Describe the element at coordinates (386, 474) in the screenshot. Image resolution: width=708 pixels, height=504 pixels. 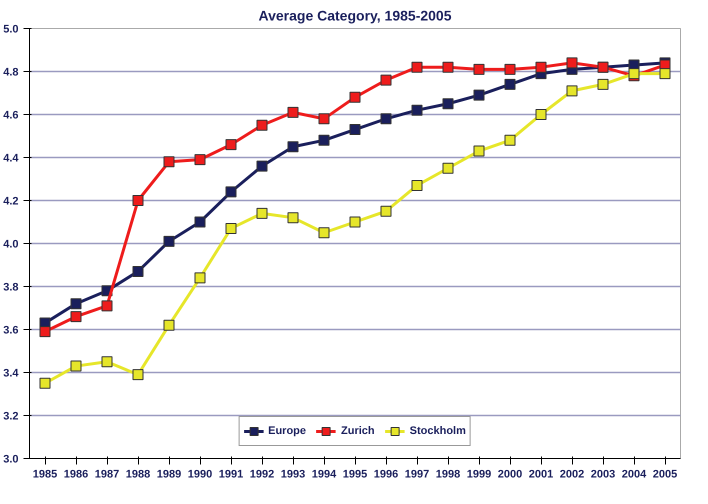
I see `x-tick-label: 1996` at that location.